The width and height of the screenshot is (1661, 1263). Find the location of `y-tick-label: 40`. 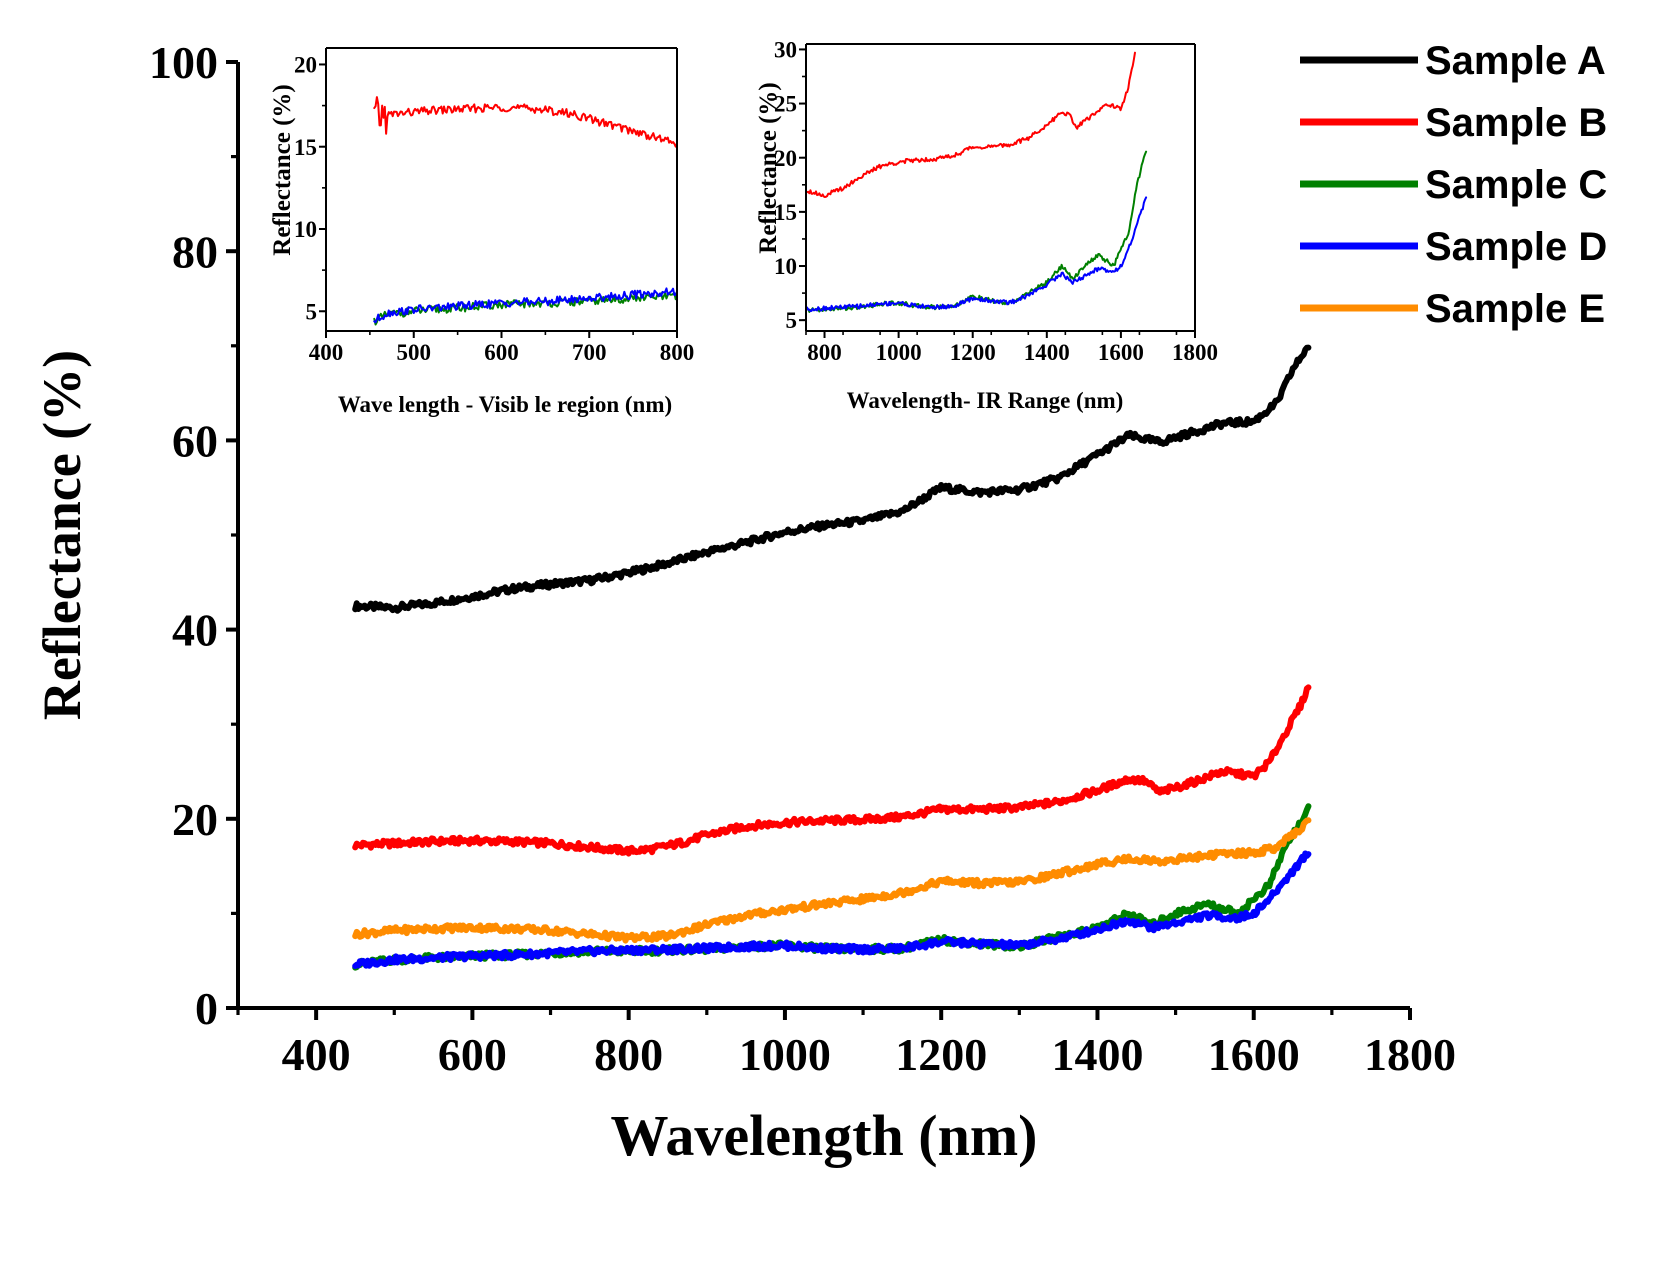

y-tick-label: 40 is located at coordinates (195, 630).